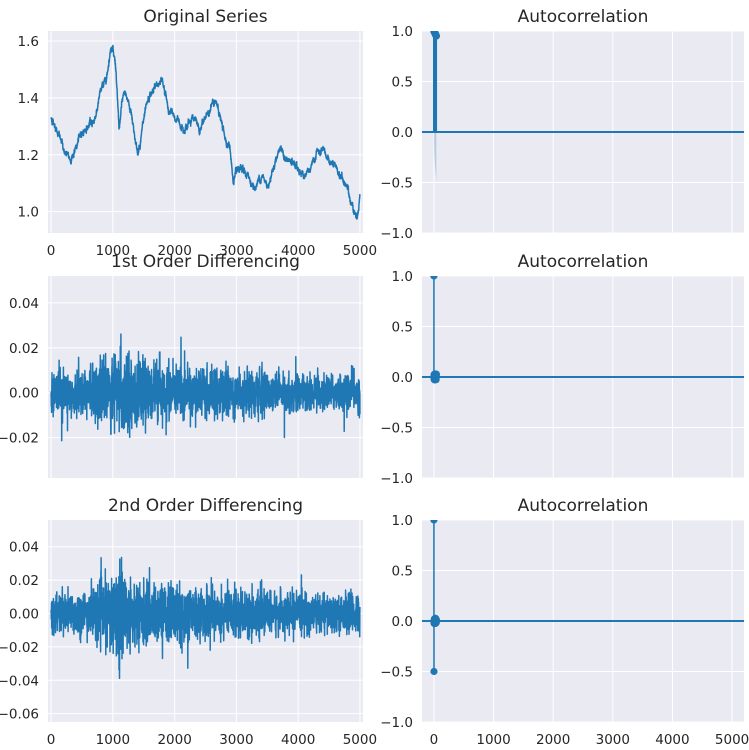 Image resolution: width=749 pixels, height=750 pixels. I want to click on y-tick-label: −0.04, so click(19, 681).